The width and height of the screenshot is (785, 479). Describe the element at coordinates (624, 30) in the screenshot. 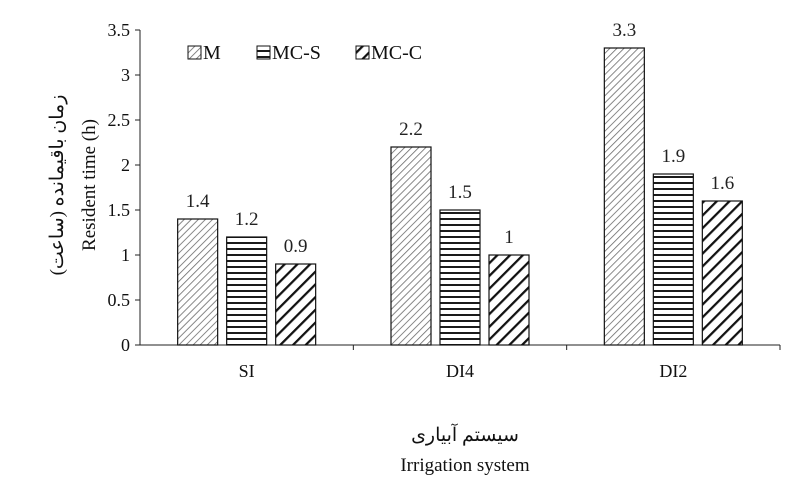

I see `data-label: 3.3` at that location.